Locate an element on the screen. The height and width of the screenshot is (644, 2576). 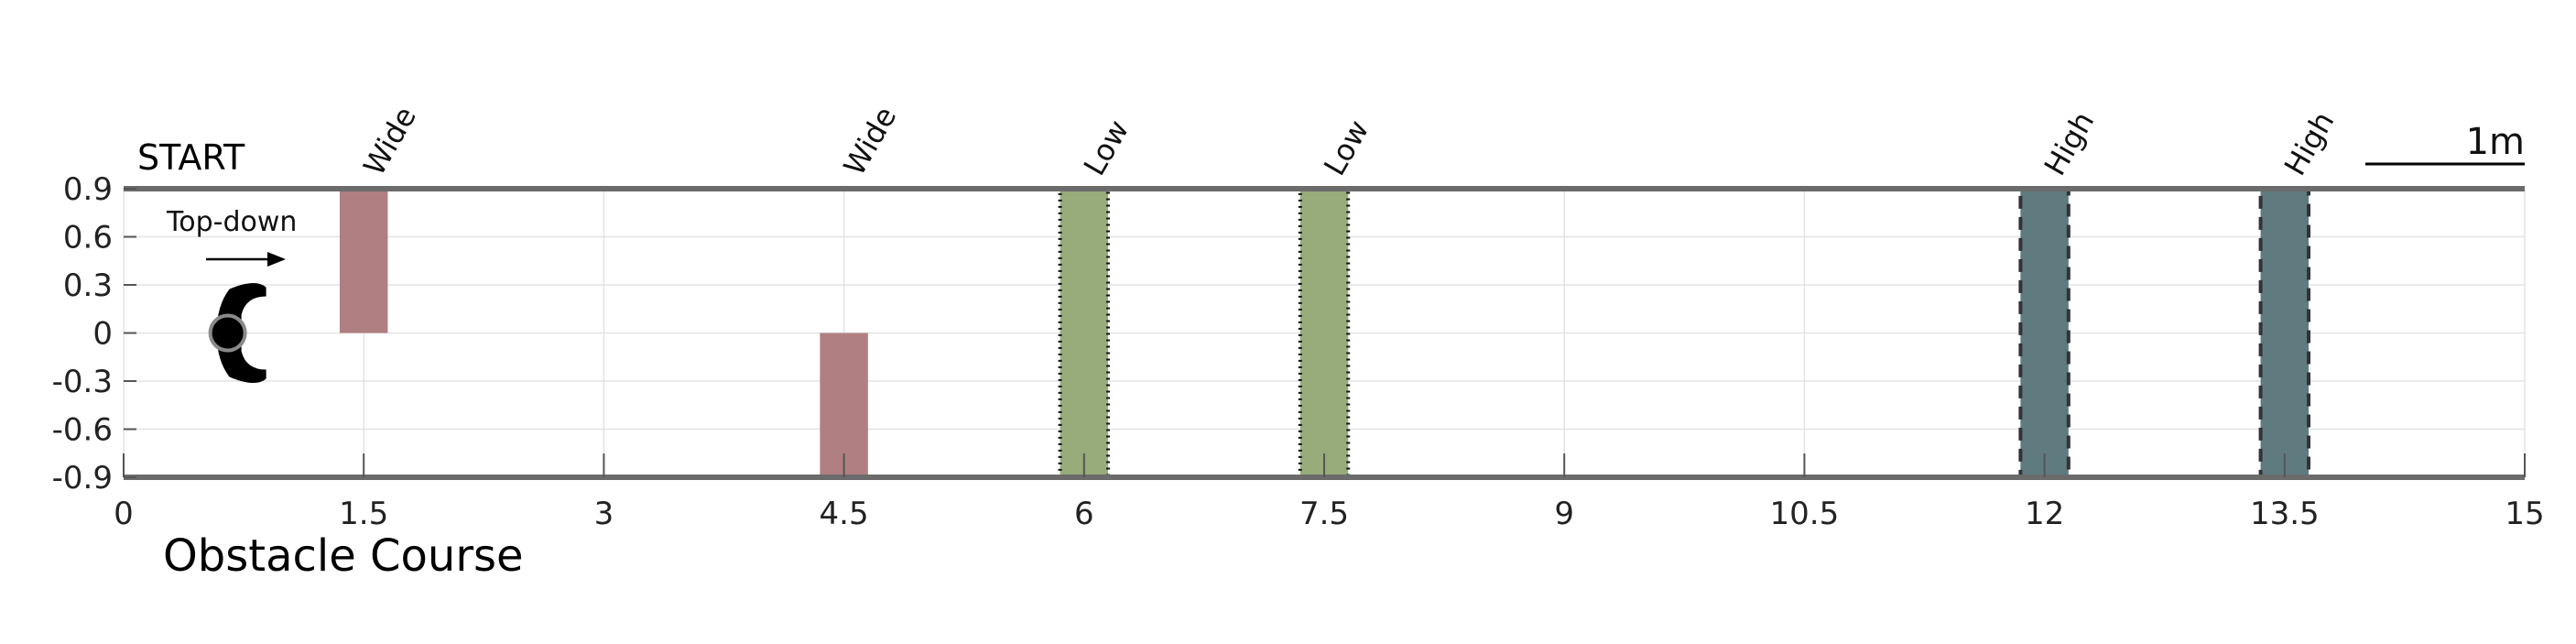
robot-icon is located at coordinates (237, 333).